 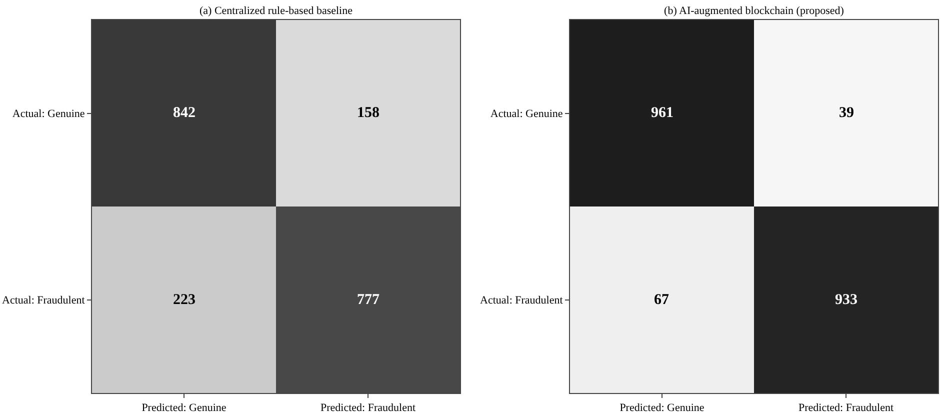 What do you see at coordinates (276, 10) in the screenshot?
I see `chart-title: (a) Centralized rule-based baseline` at bounding box center [276, 10].